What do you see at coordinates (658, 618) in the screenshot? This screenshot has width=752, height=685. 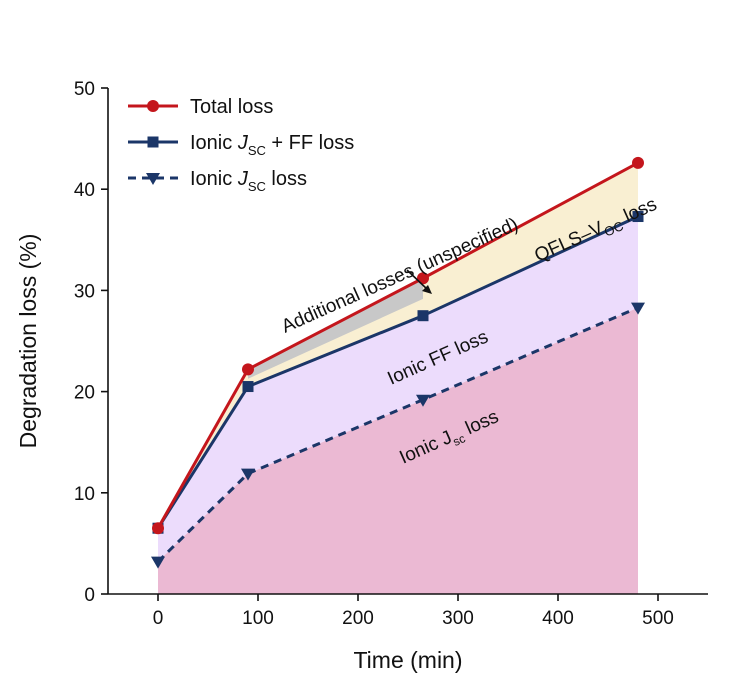 I see `x-tick-label: 500` at bounding box center [658, 618].